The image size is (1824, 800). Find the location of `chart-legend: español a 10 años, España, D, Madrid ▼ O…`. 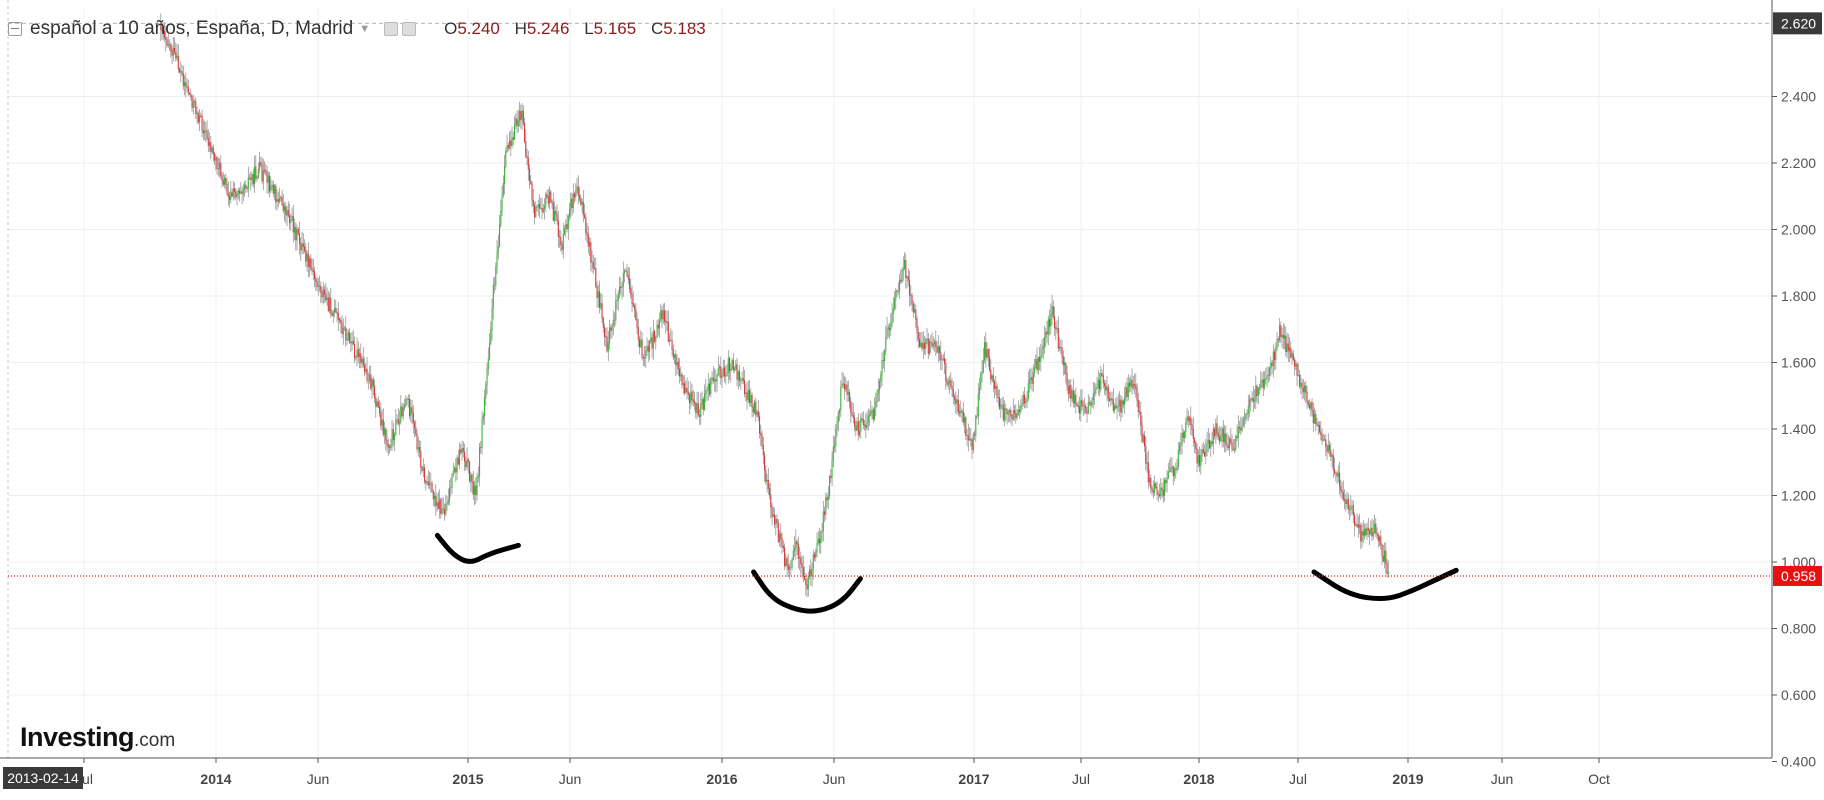

chart-legend: español a 10 años, España, D, Madrid ▼ O… is located at coordinates (357, 29).